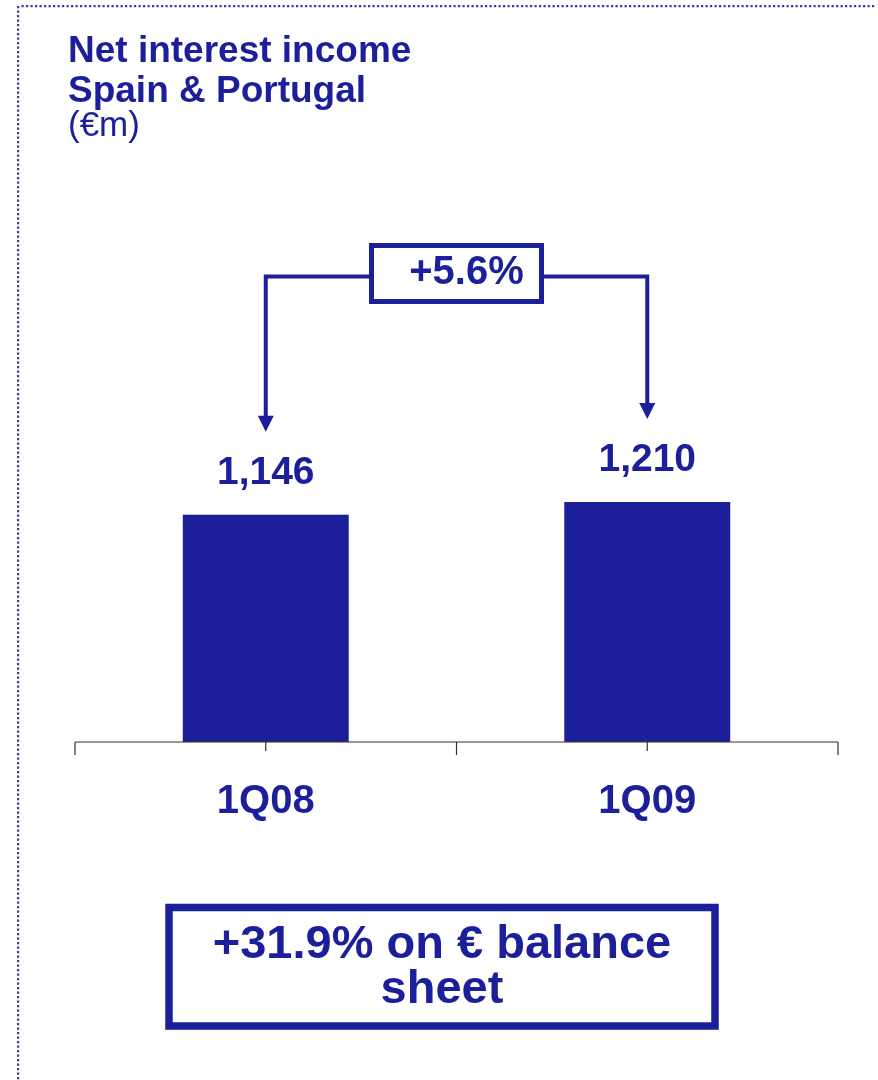 The width and height of the screenshot is (878, 1080). Describe the element at coordinates (265, 799) in the screenshot. I see `x-tick-label: 1Q08` at that location.